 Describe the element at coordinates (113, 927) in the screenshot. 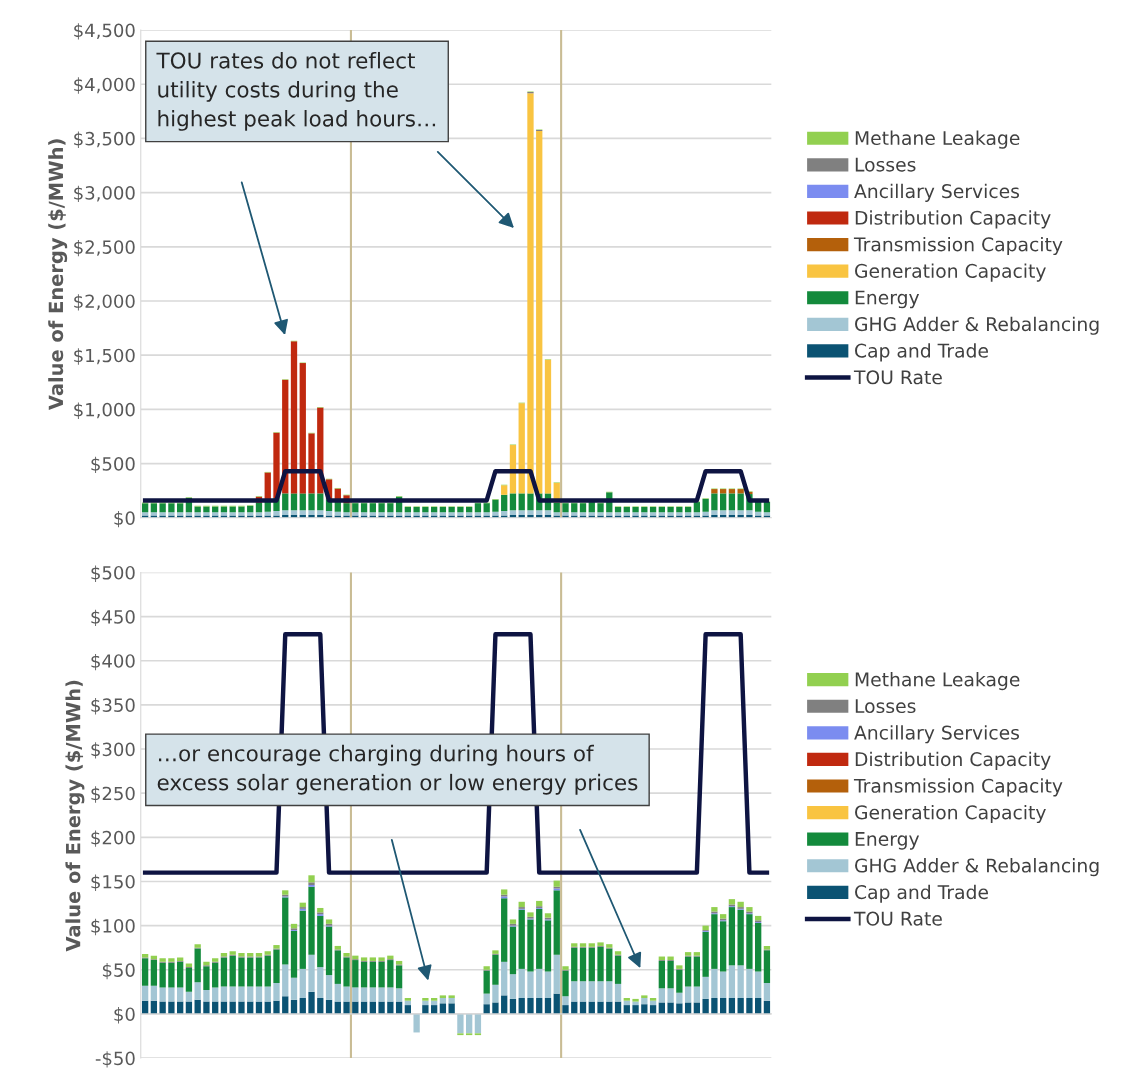

I see `y-tick-label: $100` at that location.